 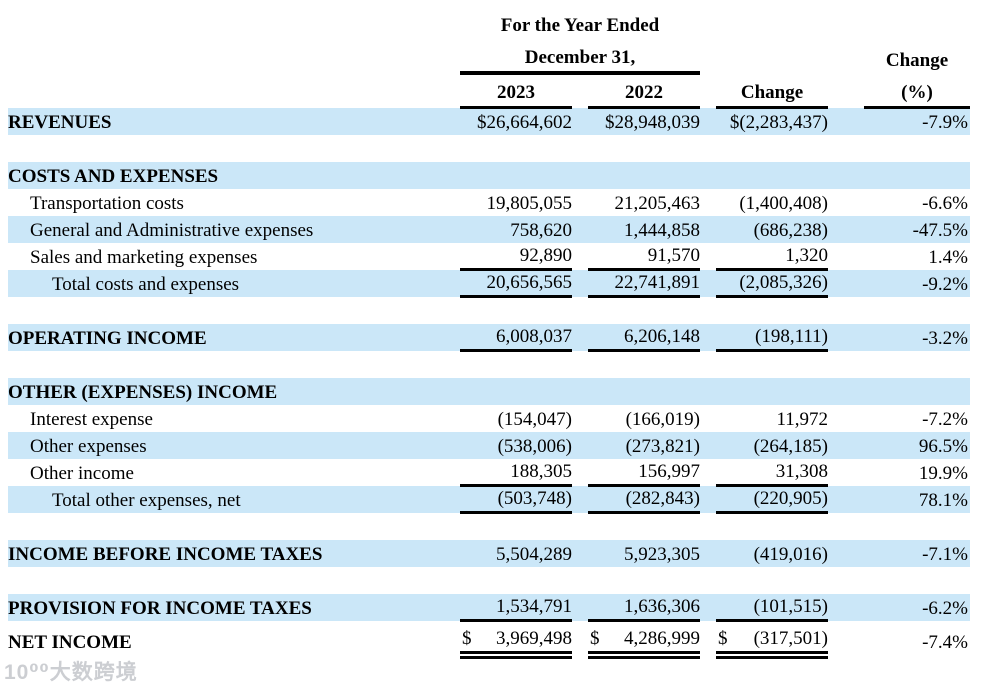 I want to click on cell-2023: 188,305, so click(x=516, y=472).